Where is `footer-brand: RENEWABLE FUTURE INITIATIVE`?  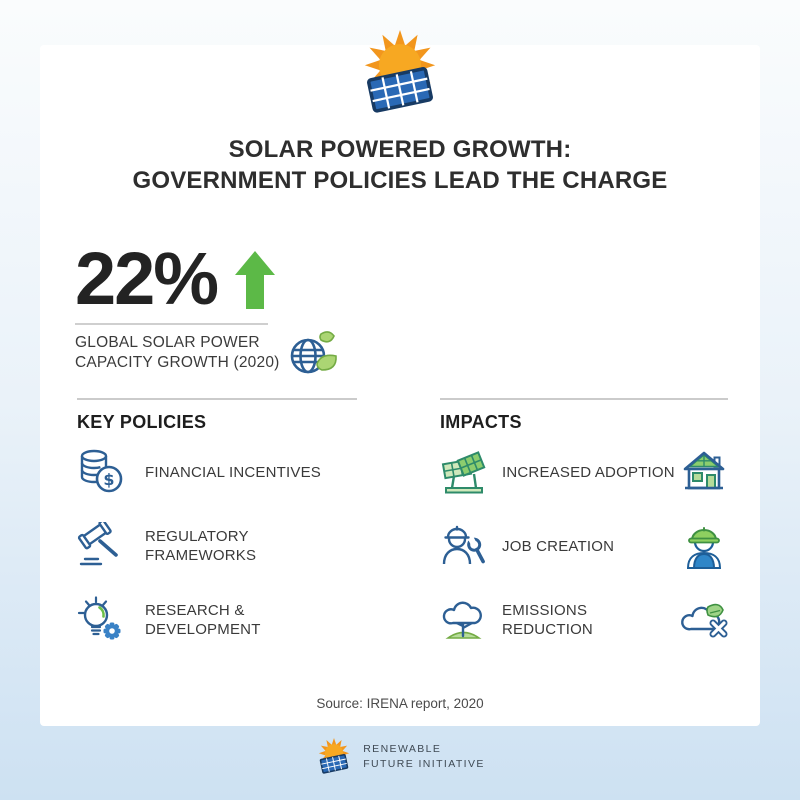 footer-brand: RENEWABLE FUTURE INITIATIVE is located at coordinates (400, 757).